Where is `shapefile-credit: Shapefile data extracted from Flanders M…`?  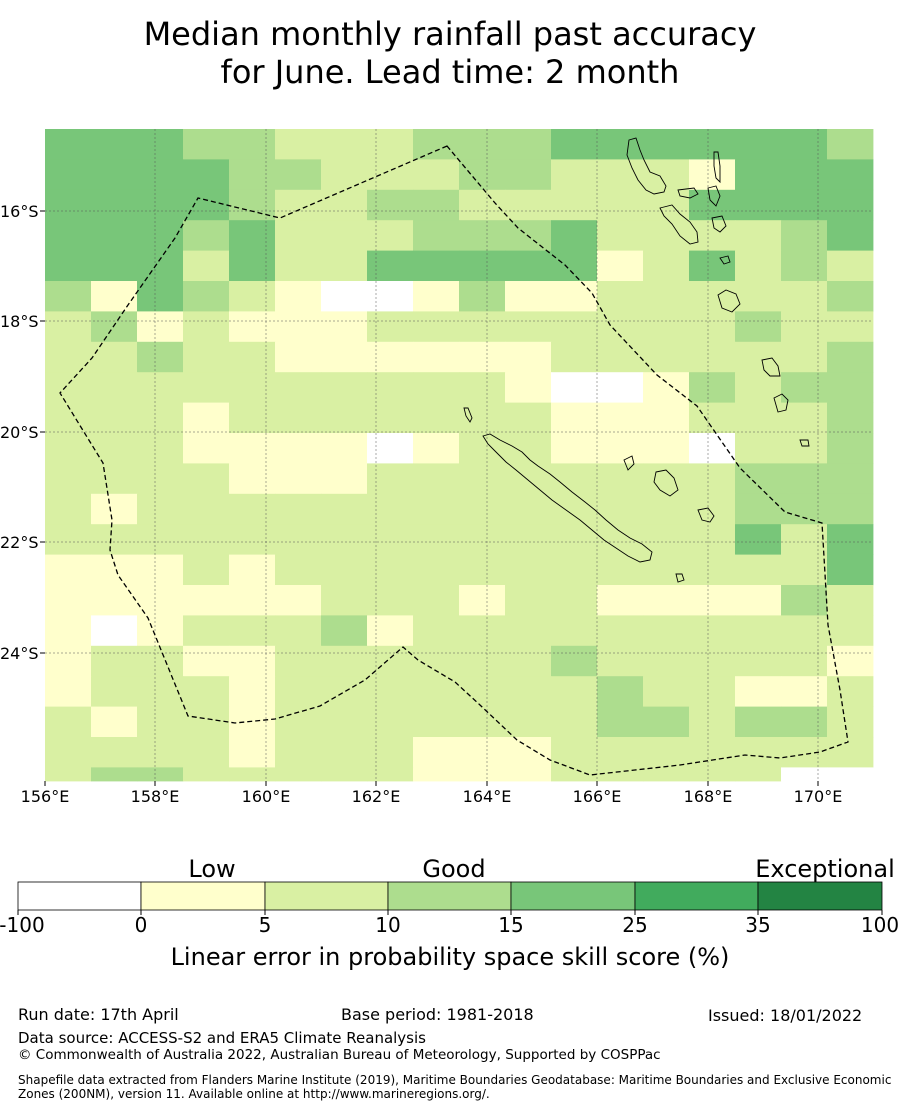
shapefile-credit: Shapefile data extracted from Flanders M… is located at coordinates (455, 1087).